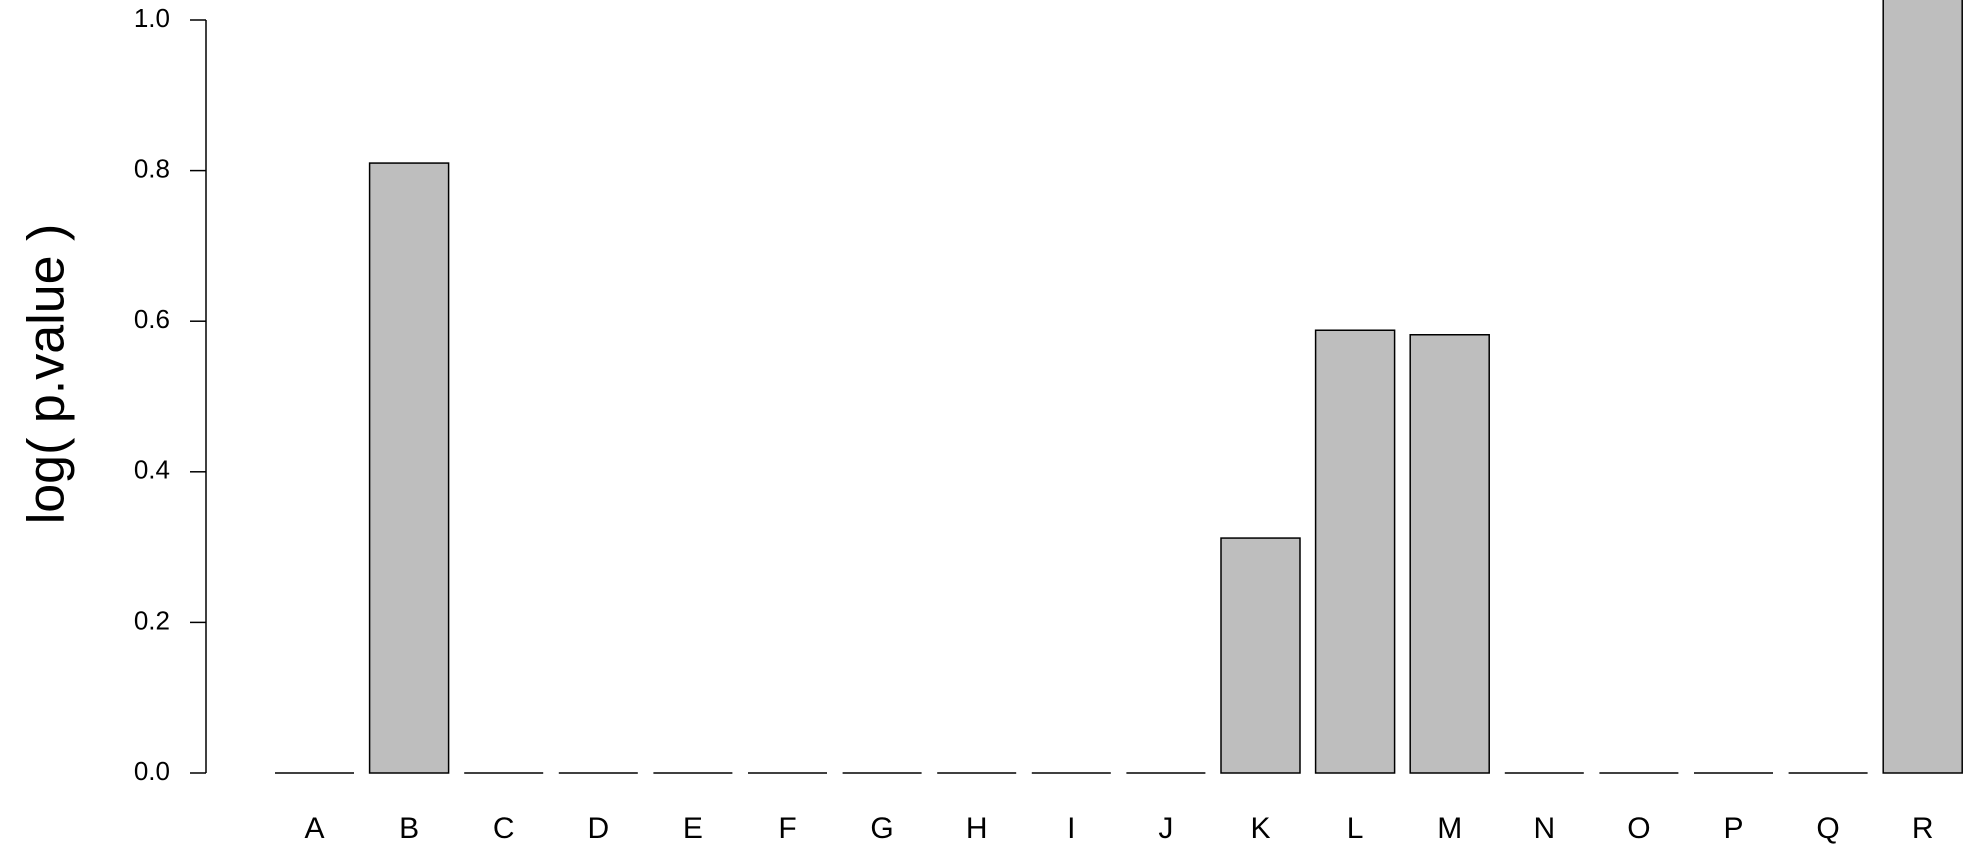  What do you see at coordinates (977, 828) in the screenshot?
I see `x-category-label: H` at bounding box center [977, 828].